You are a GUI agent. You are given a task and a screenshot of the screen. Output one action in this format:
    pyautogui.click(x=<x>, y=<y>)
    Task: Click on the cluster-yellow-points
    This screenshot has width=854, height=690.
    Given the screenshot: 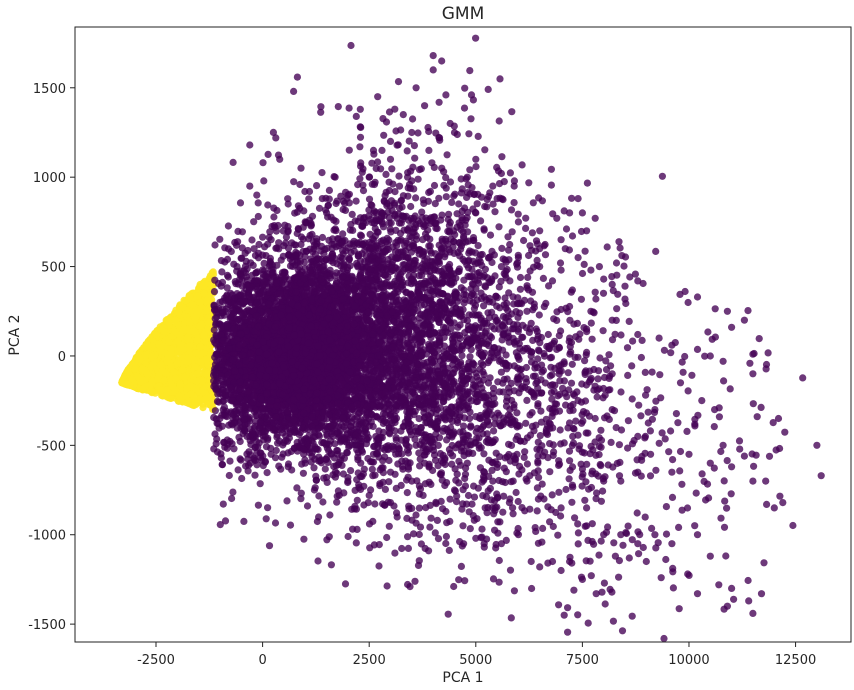 What is the action you would take?
    pyautogui.click(x=168, y=340)
    